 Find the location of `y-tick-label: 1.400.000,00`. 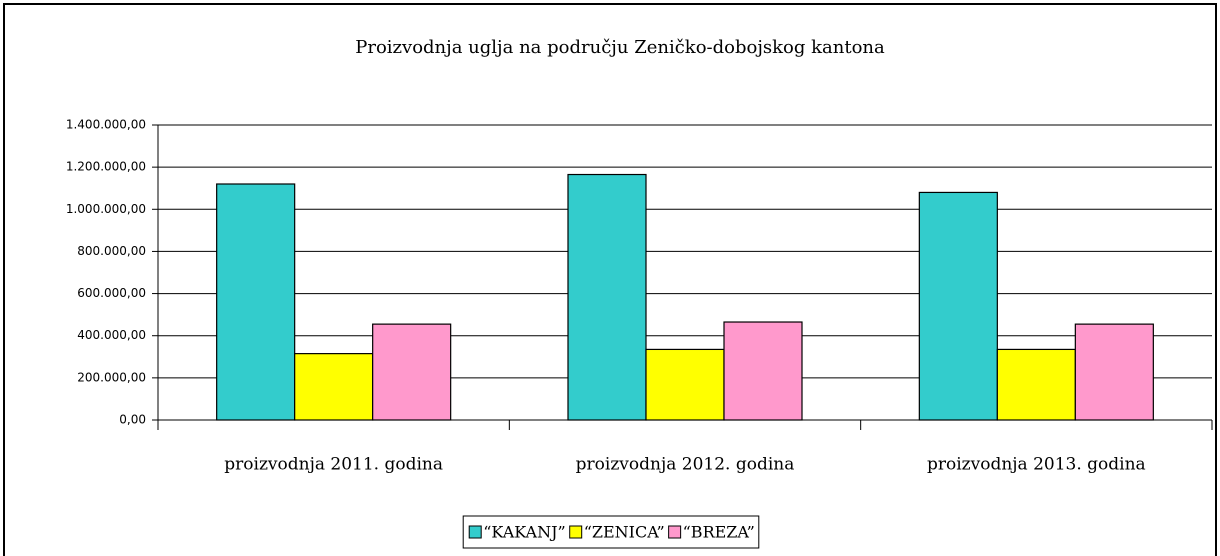

y-tick-label: 1.400.000,00 is located at coordinates (106, 125).